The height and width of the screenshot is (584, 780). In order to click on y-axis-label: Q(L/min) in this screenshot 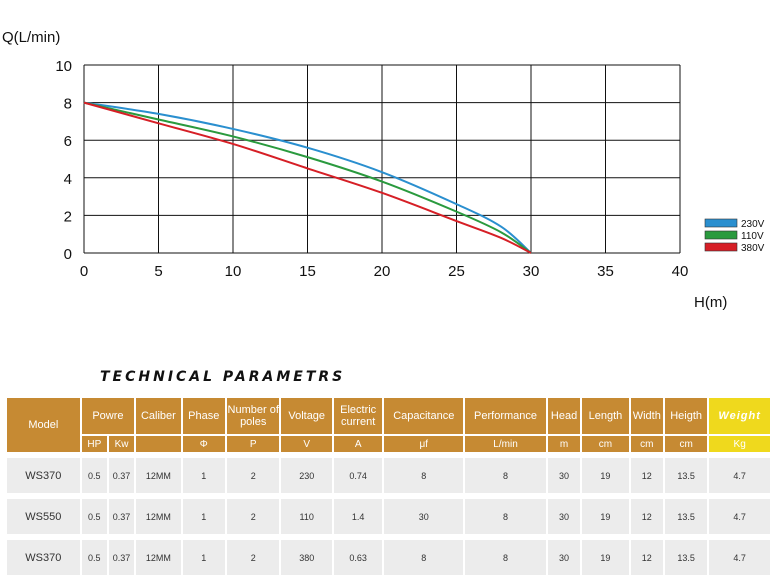, I will do `click(31, 37)`.